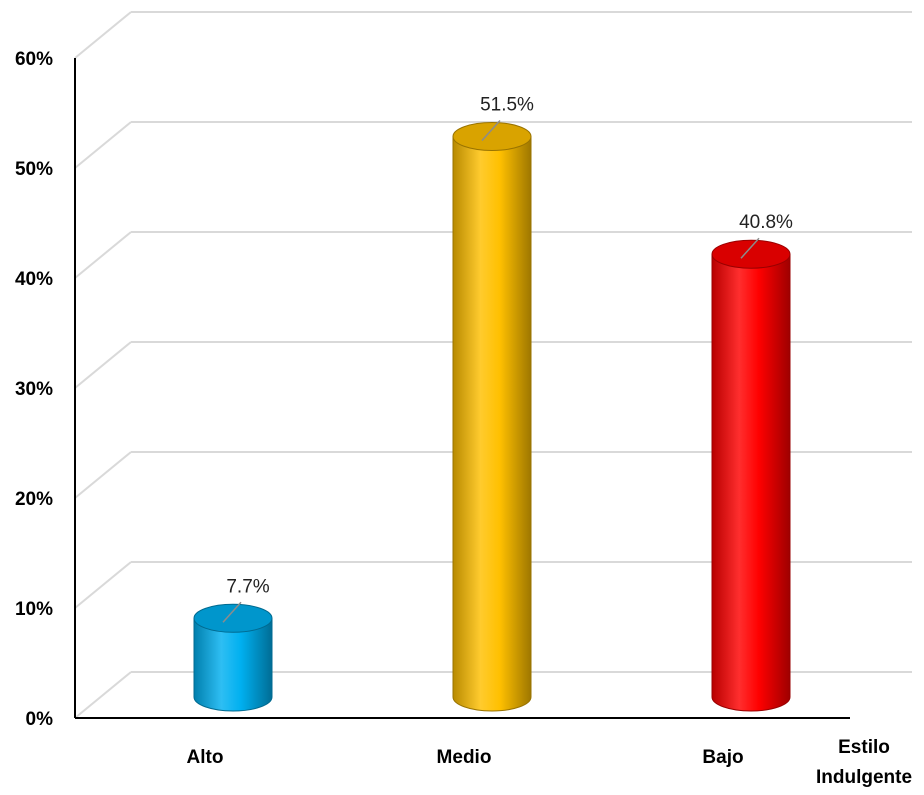 The height and width of the screenshot is (795, 924). Describe the element at coordinates (40, 719) in the screenshot. I see `y-tick-label: 0%` at that location.